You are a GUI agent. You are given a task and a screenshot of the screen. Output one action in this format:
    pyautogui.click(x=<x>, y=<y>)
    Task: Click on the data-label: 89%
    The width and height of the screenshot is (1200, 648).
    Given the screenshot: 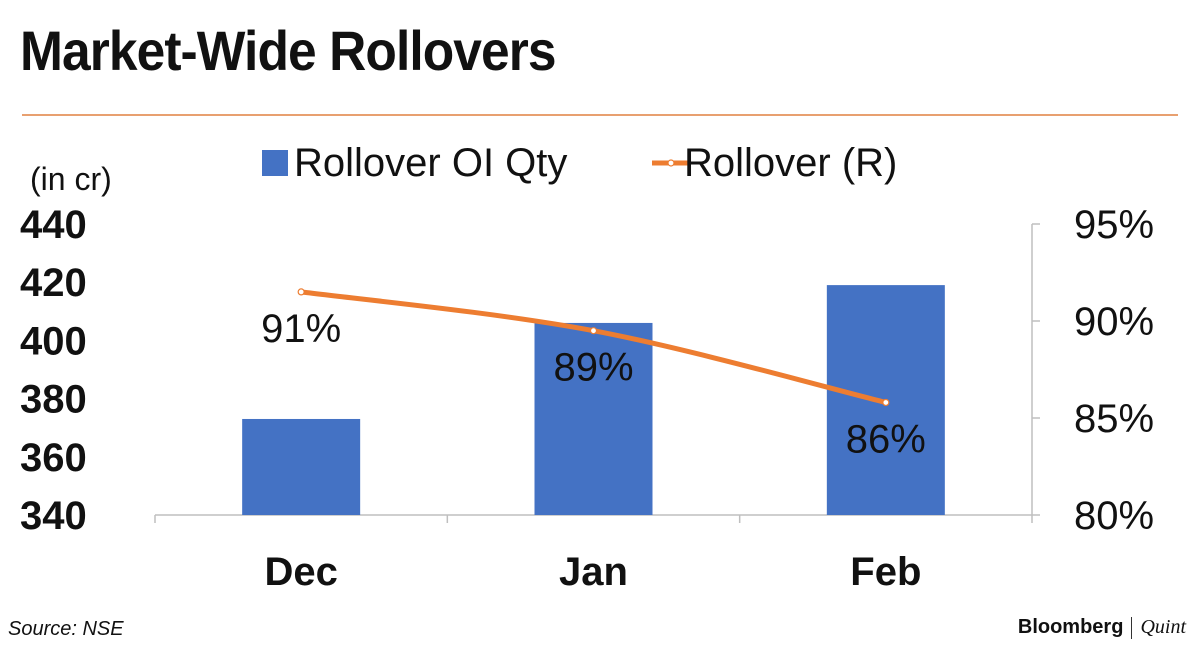 What is the action you would take?
    pyautogui.click(x=593, y=368)
    